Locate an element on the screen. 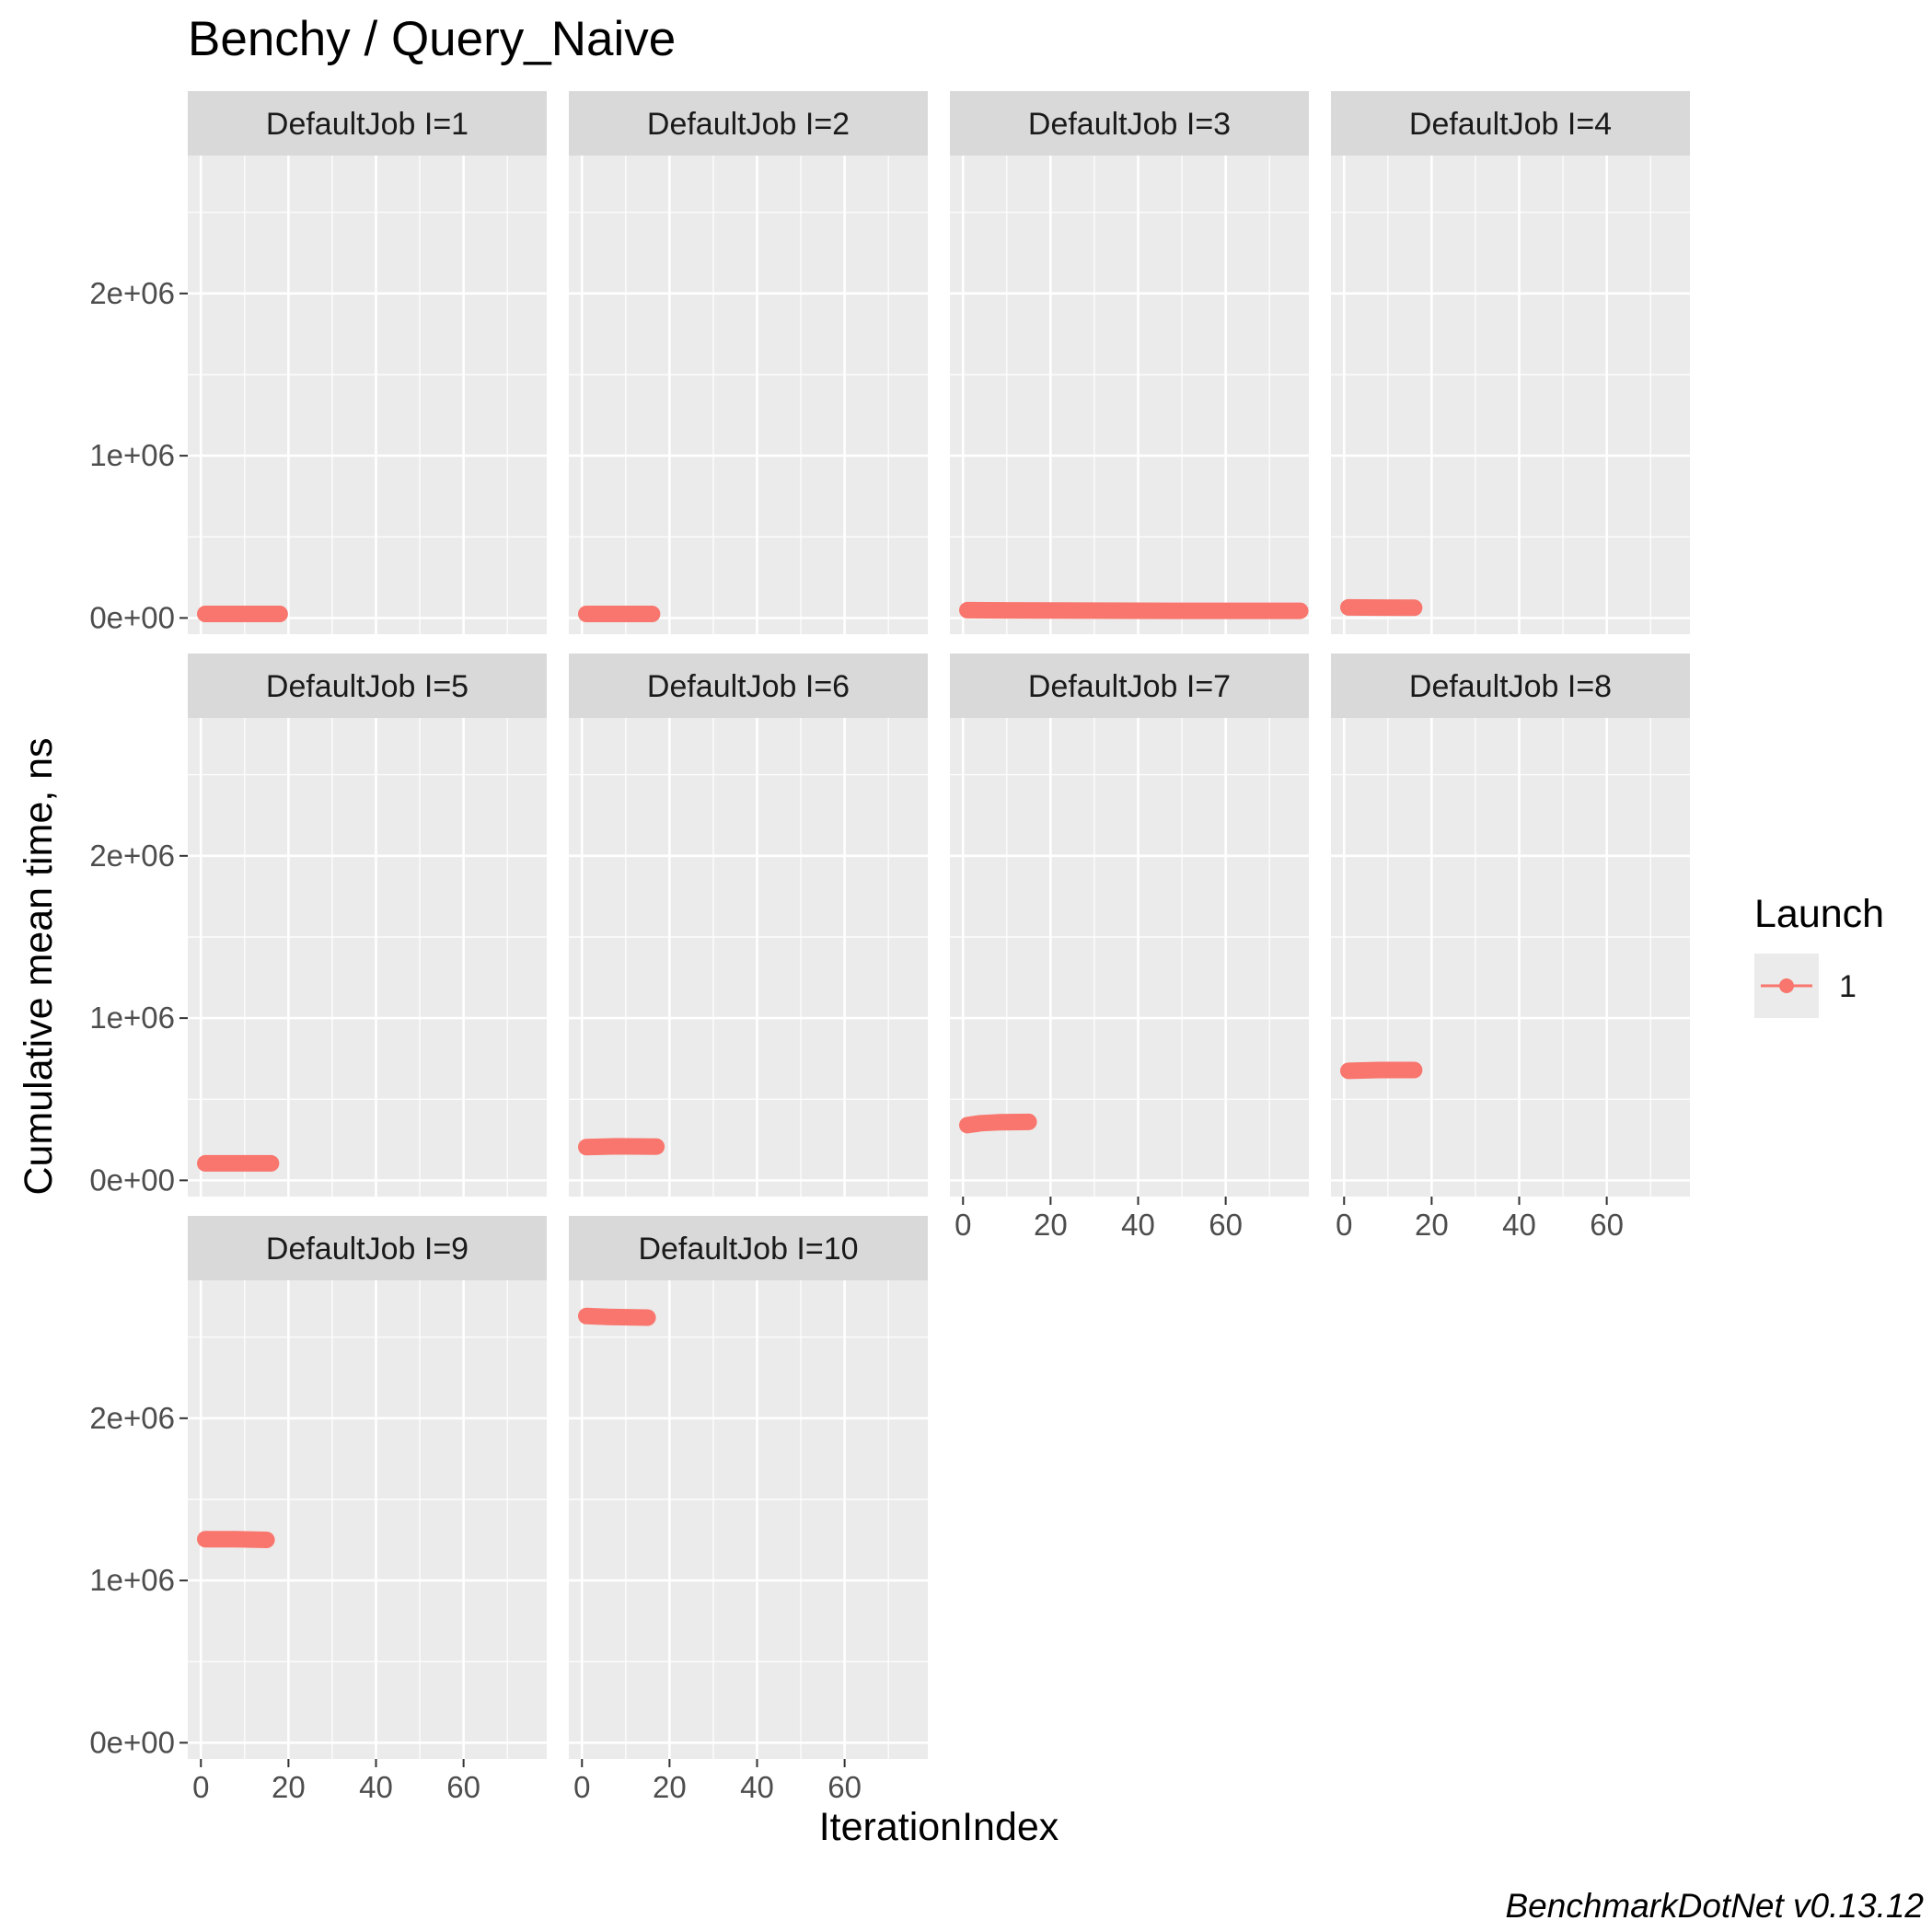 The image size is (1932, 1932). facet-strip-label: DefaultJob I=7 is located at coordinates (1129, 686).